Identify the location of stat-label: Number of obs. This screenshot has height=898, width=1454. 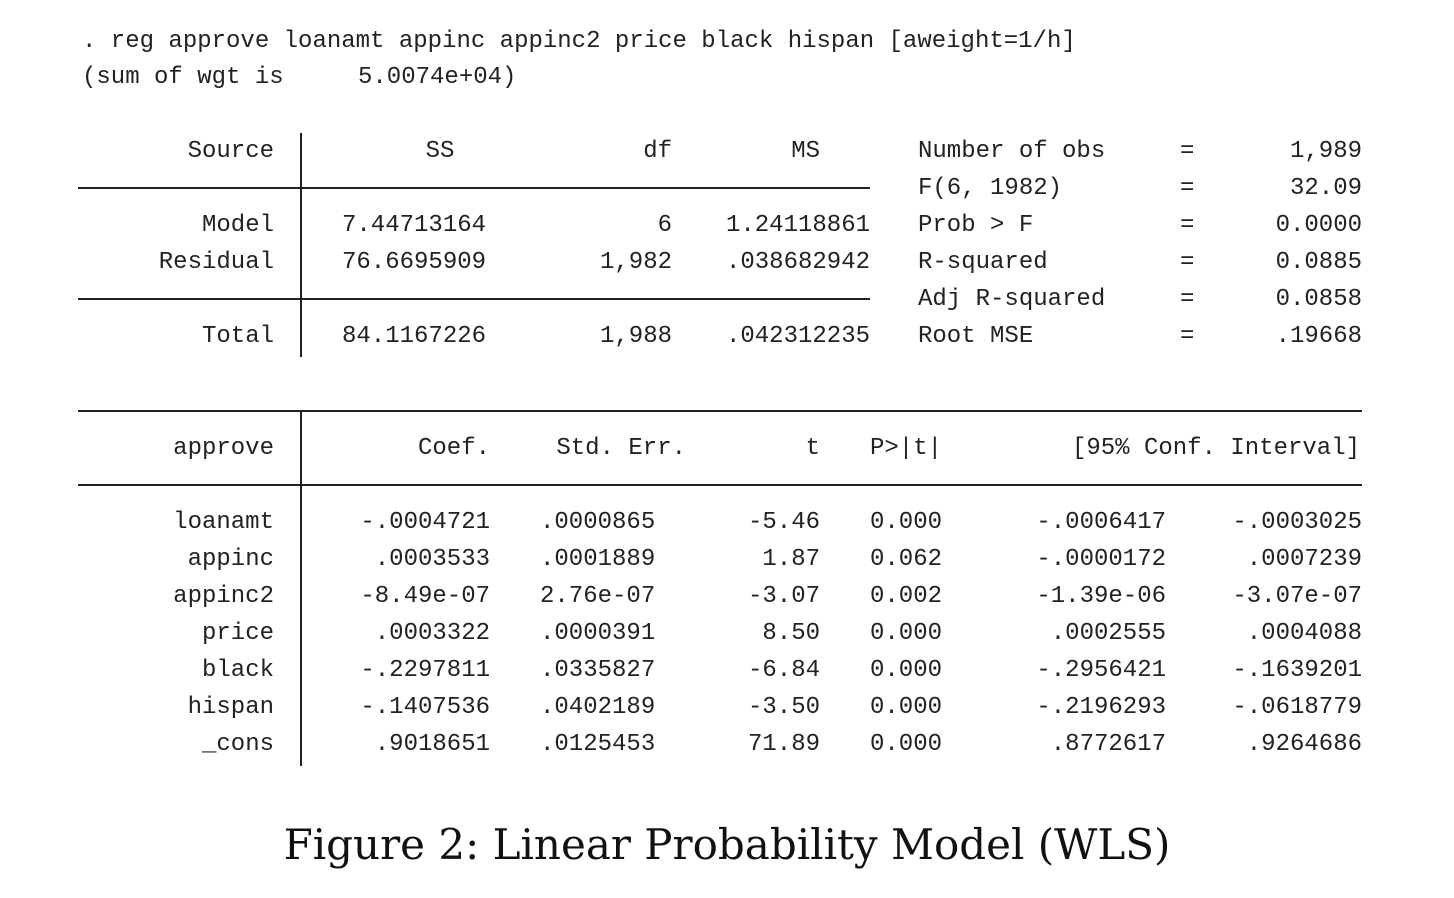
(1012, 151).